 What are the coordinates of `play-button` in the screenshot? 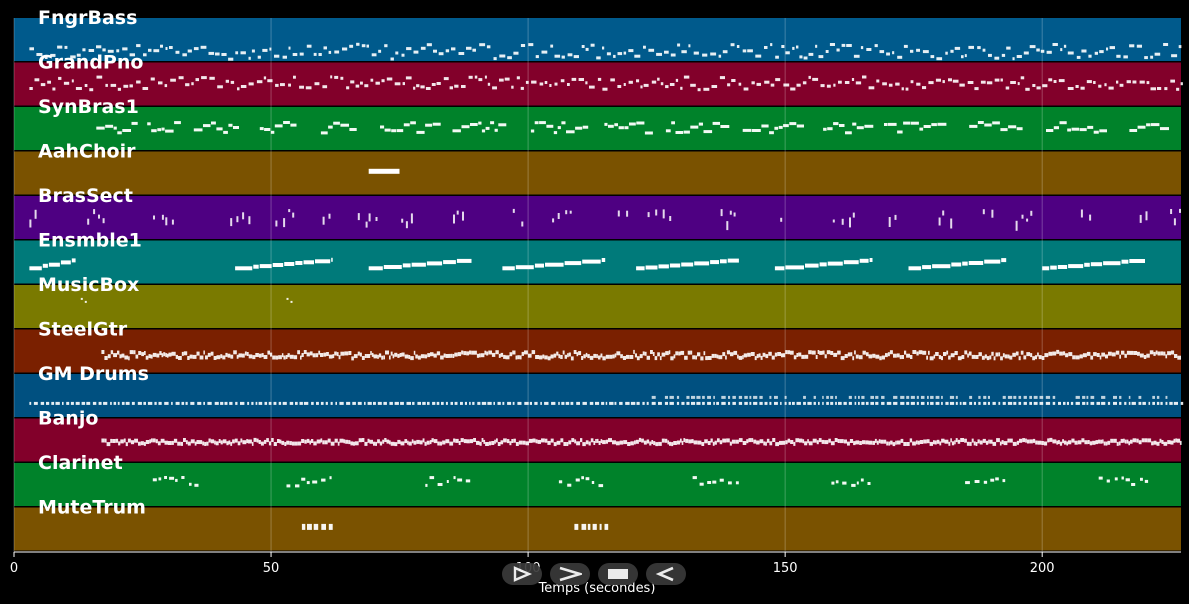 It's located at (522, 574).